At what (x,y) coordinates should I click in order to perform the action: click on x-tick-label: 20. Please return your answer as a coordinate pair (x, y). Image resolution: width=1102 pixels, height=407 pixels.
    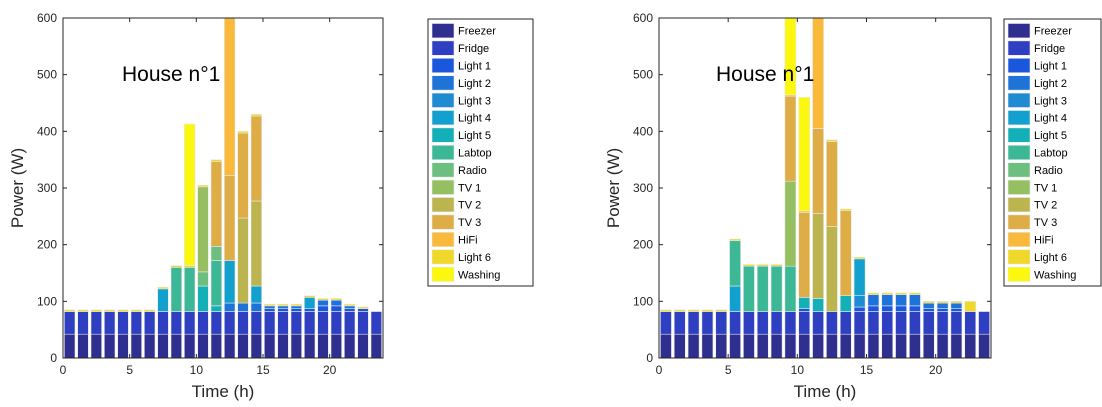
    Looking at the image, I should click on (936, 370).